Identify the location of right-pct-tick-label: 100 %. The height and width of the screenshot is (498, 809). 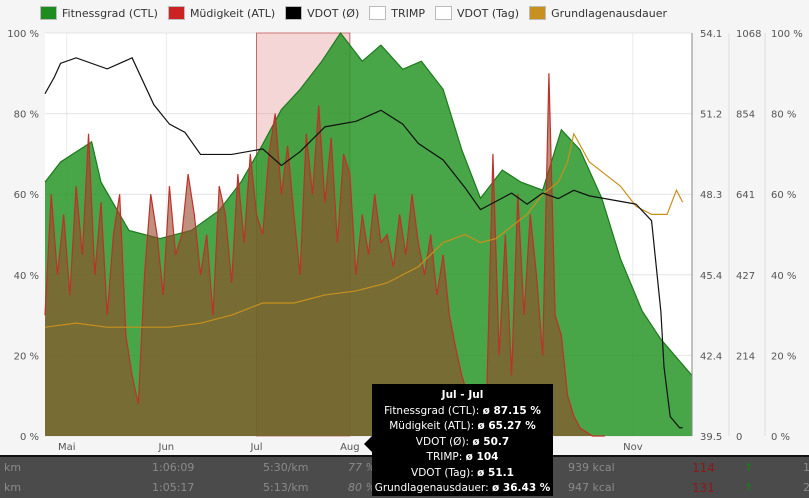
(787, 34).